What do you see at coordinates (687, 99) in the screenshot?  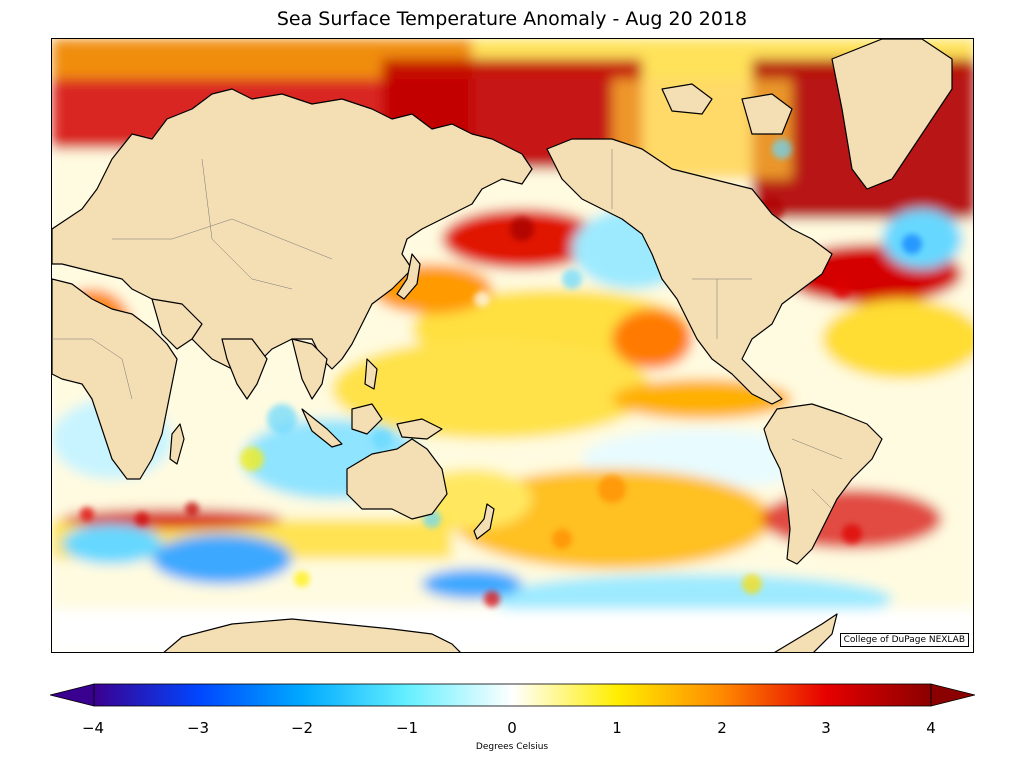 I see `canadian-islands` at bounding box center [687, 99].